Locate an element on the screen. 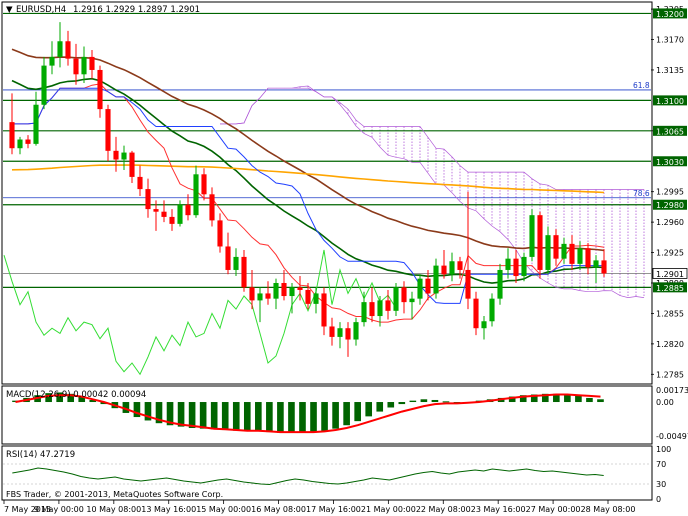 The image size is (688, 516). level-label: 1.3100 is located at coordinates (670, 101).